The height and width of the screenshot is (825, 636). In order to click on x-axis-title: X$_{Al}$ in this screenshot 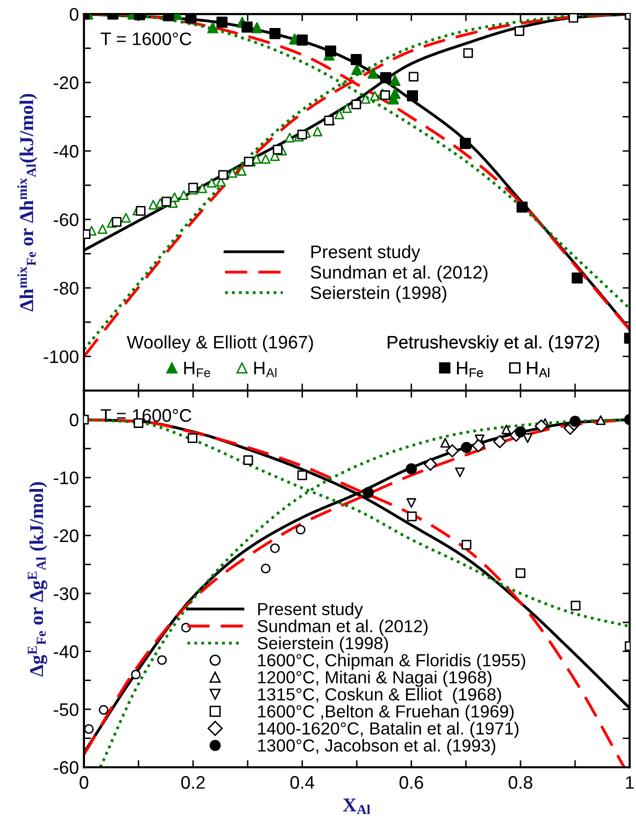, I will do `click(356, 806)`.